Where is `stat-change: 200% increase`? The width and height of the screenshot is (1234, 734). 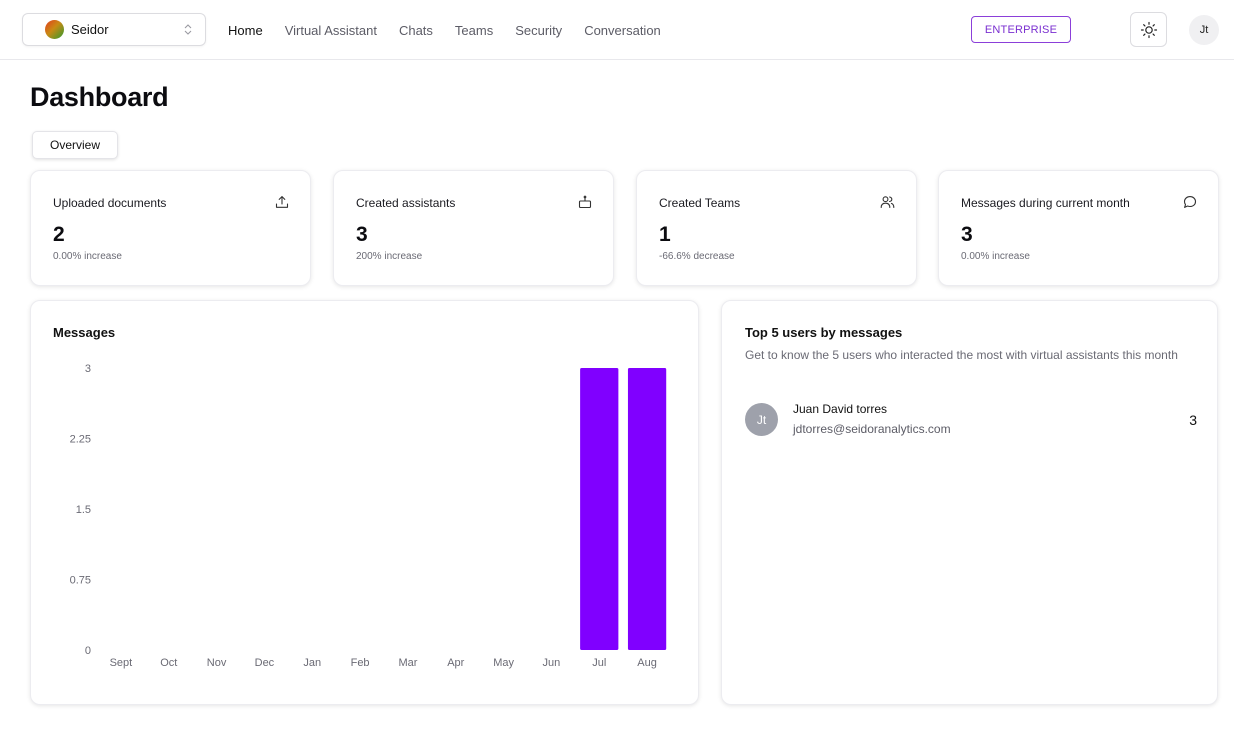
stat-change: 200% increase is located at coordinates (389, 256).